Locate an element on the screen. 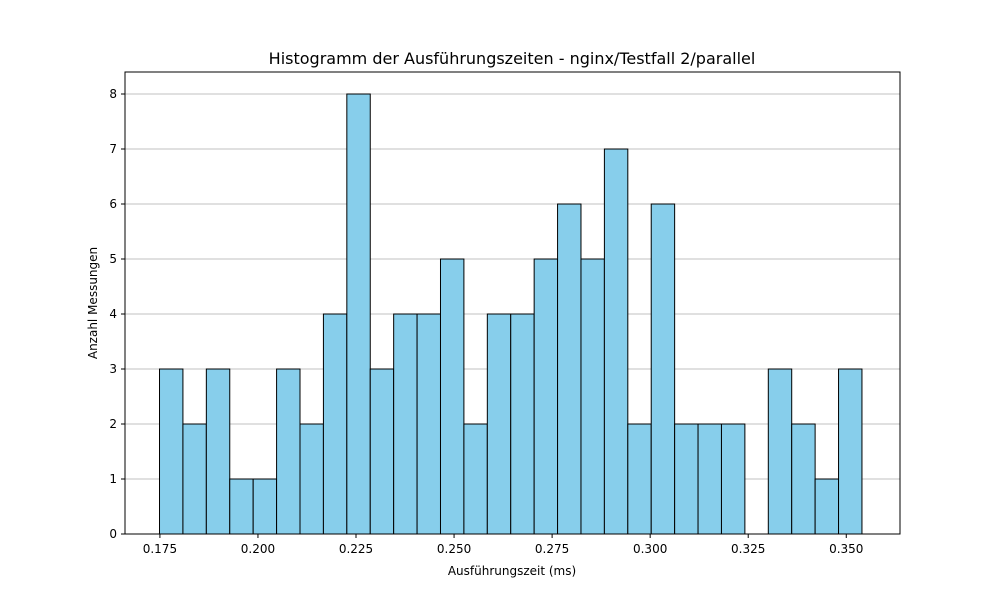  y-tick-label-5: 5 is located at coordinates (113, 259).